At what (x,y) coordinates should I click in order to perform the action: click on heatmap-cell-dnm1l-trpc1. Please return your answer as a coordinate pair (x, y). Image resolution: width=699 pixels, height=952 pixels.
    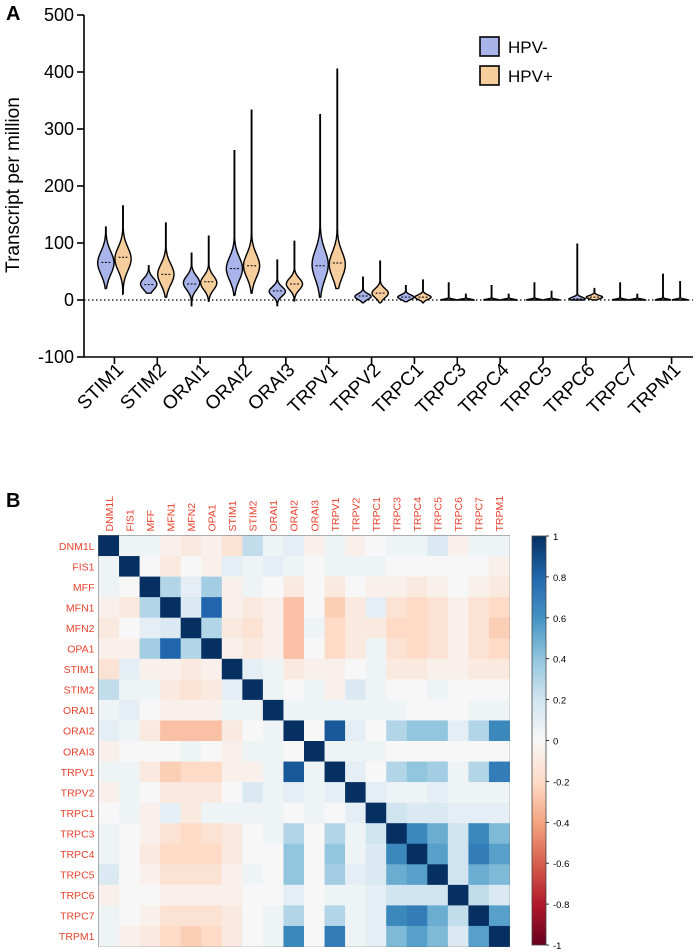
    Looking at the image, I should click on (376, 546).